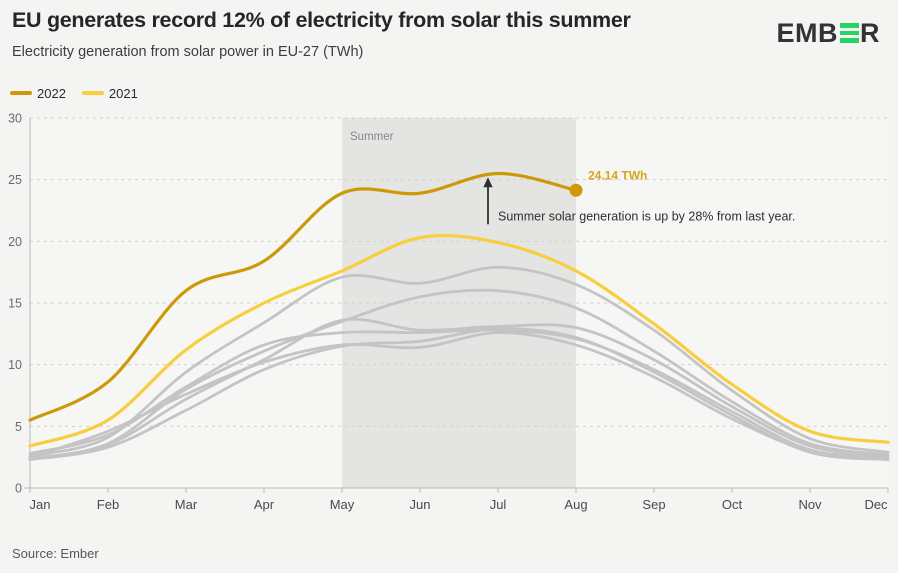 Image resolution: width=898 pixels, height=573 pixels. What do you see at coordinates (264, 504) in the screenshot?
I see `x-axis-tick-label: Apr` at bounding box center [264, 504].